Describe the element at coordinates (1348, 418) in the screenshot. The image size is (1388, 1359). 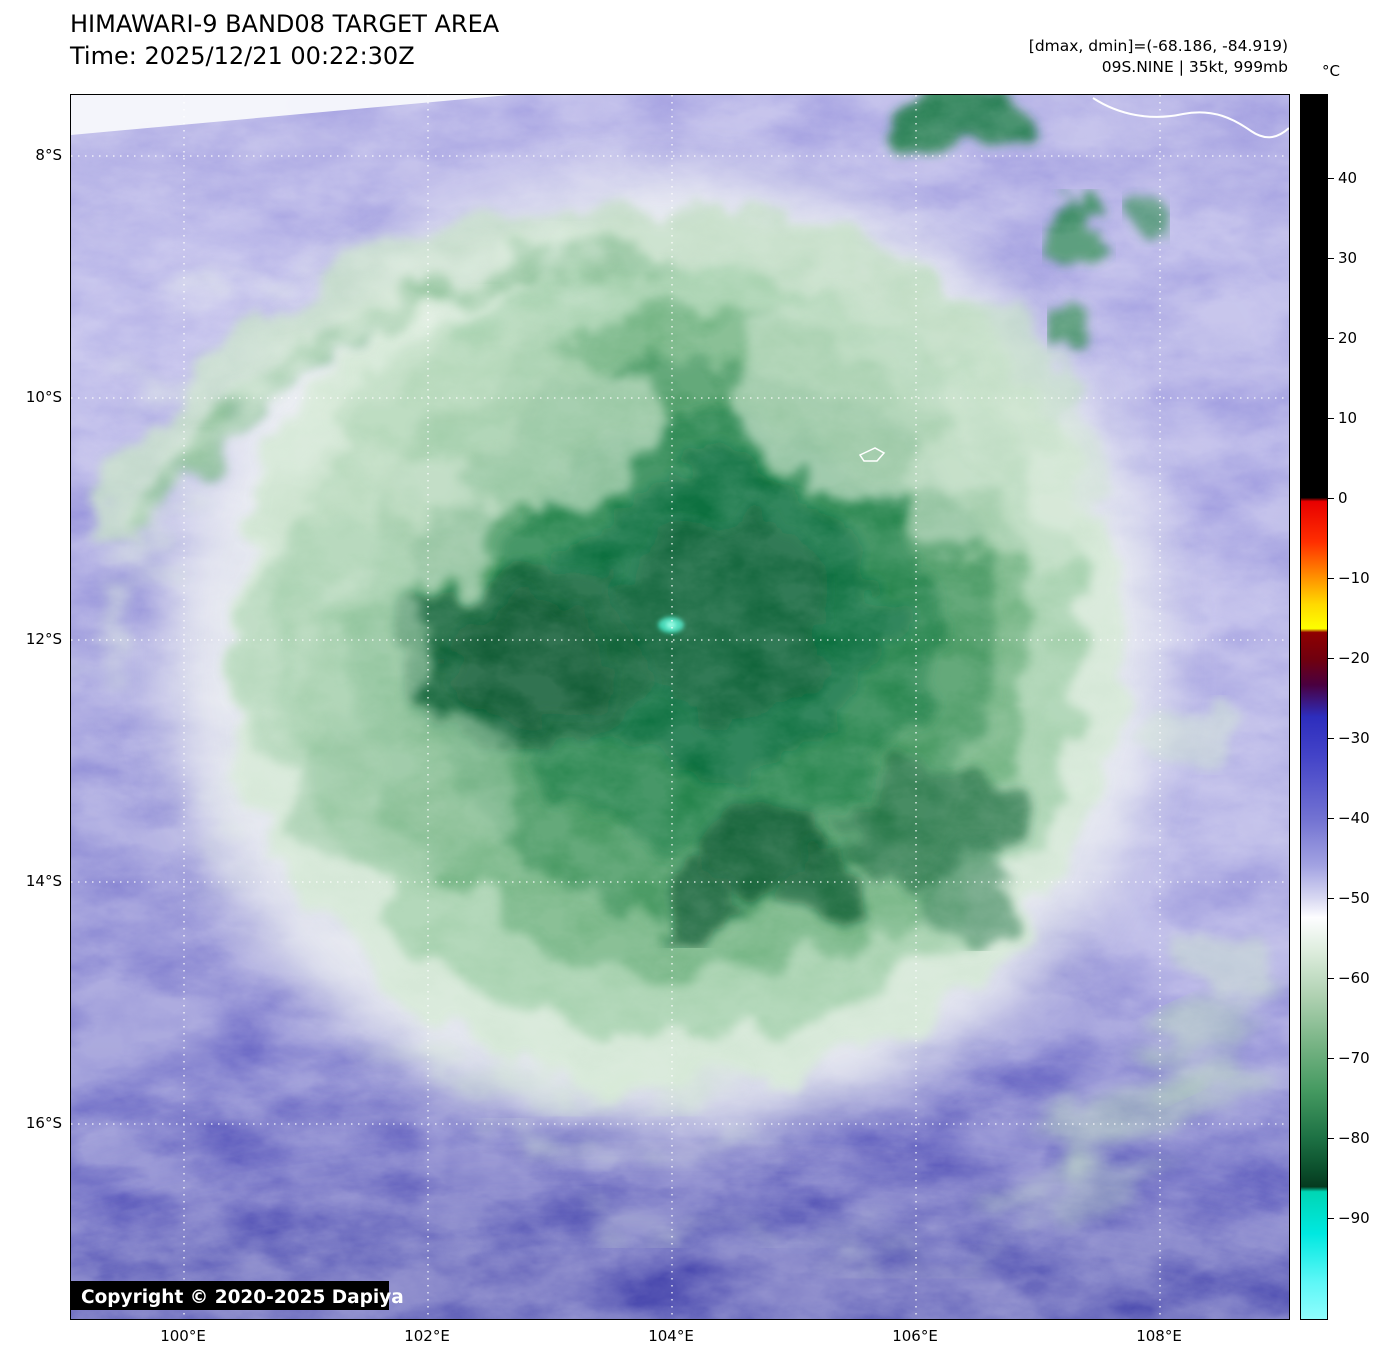
I see `colorbar-tick-label: 10` at that location.